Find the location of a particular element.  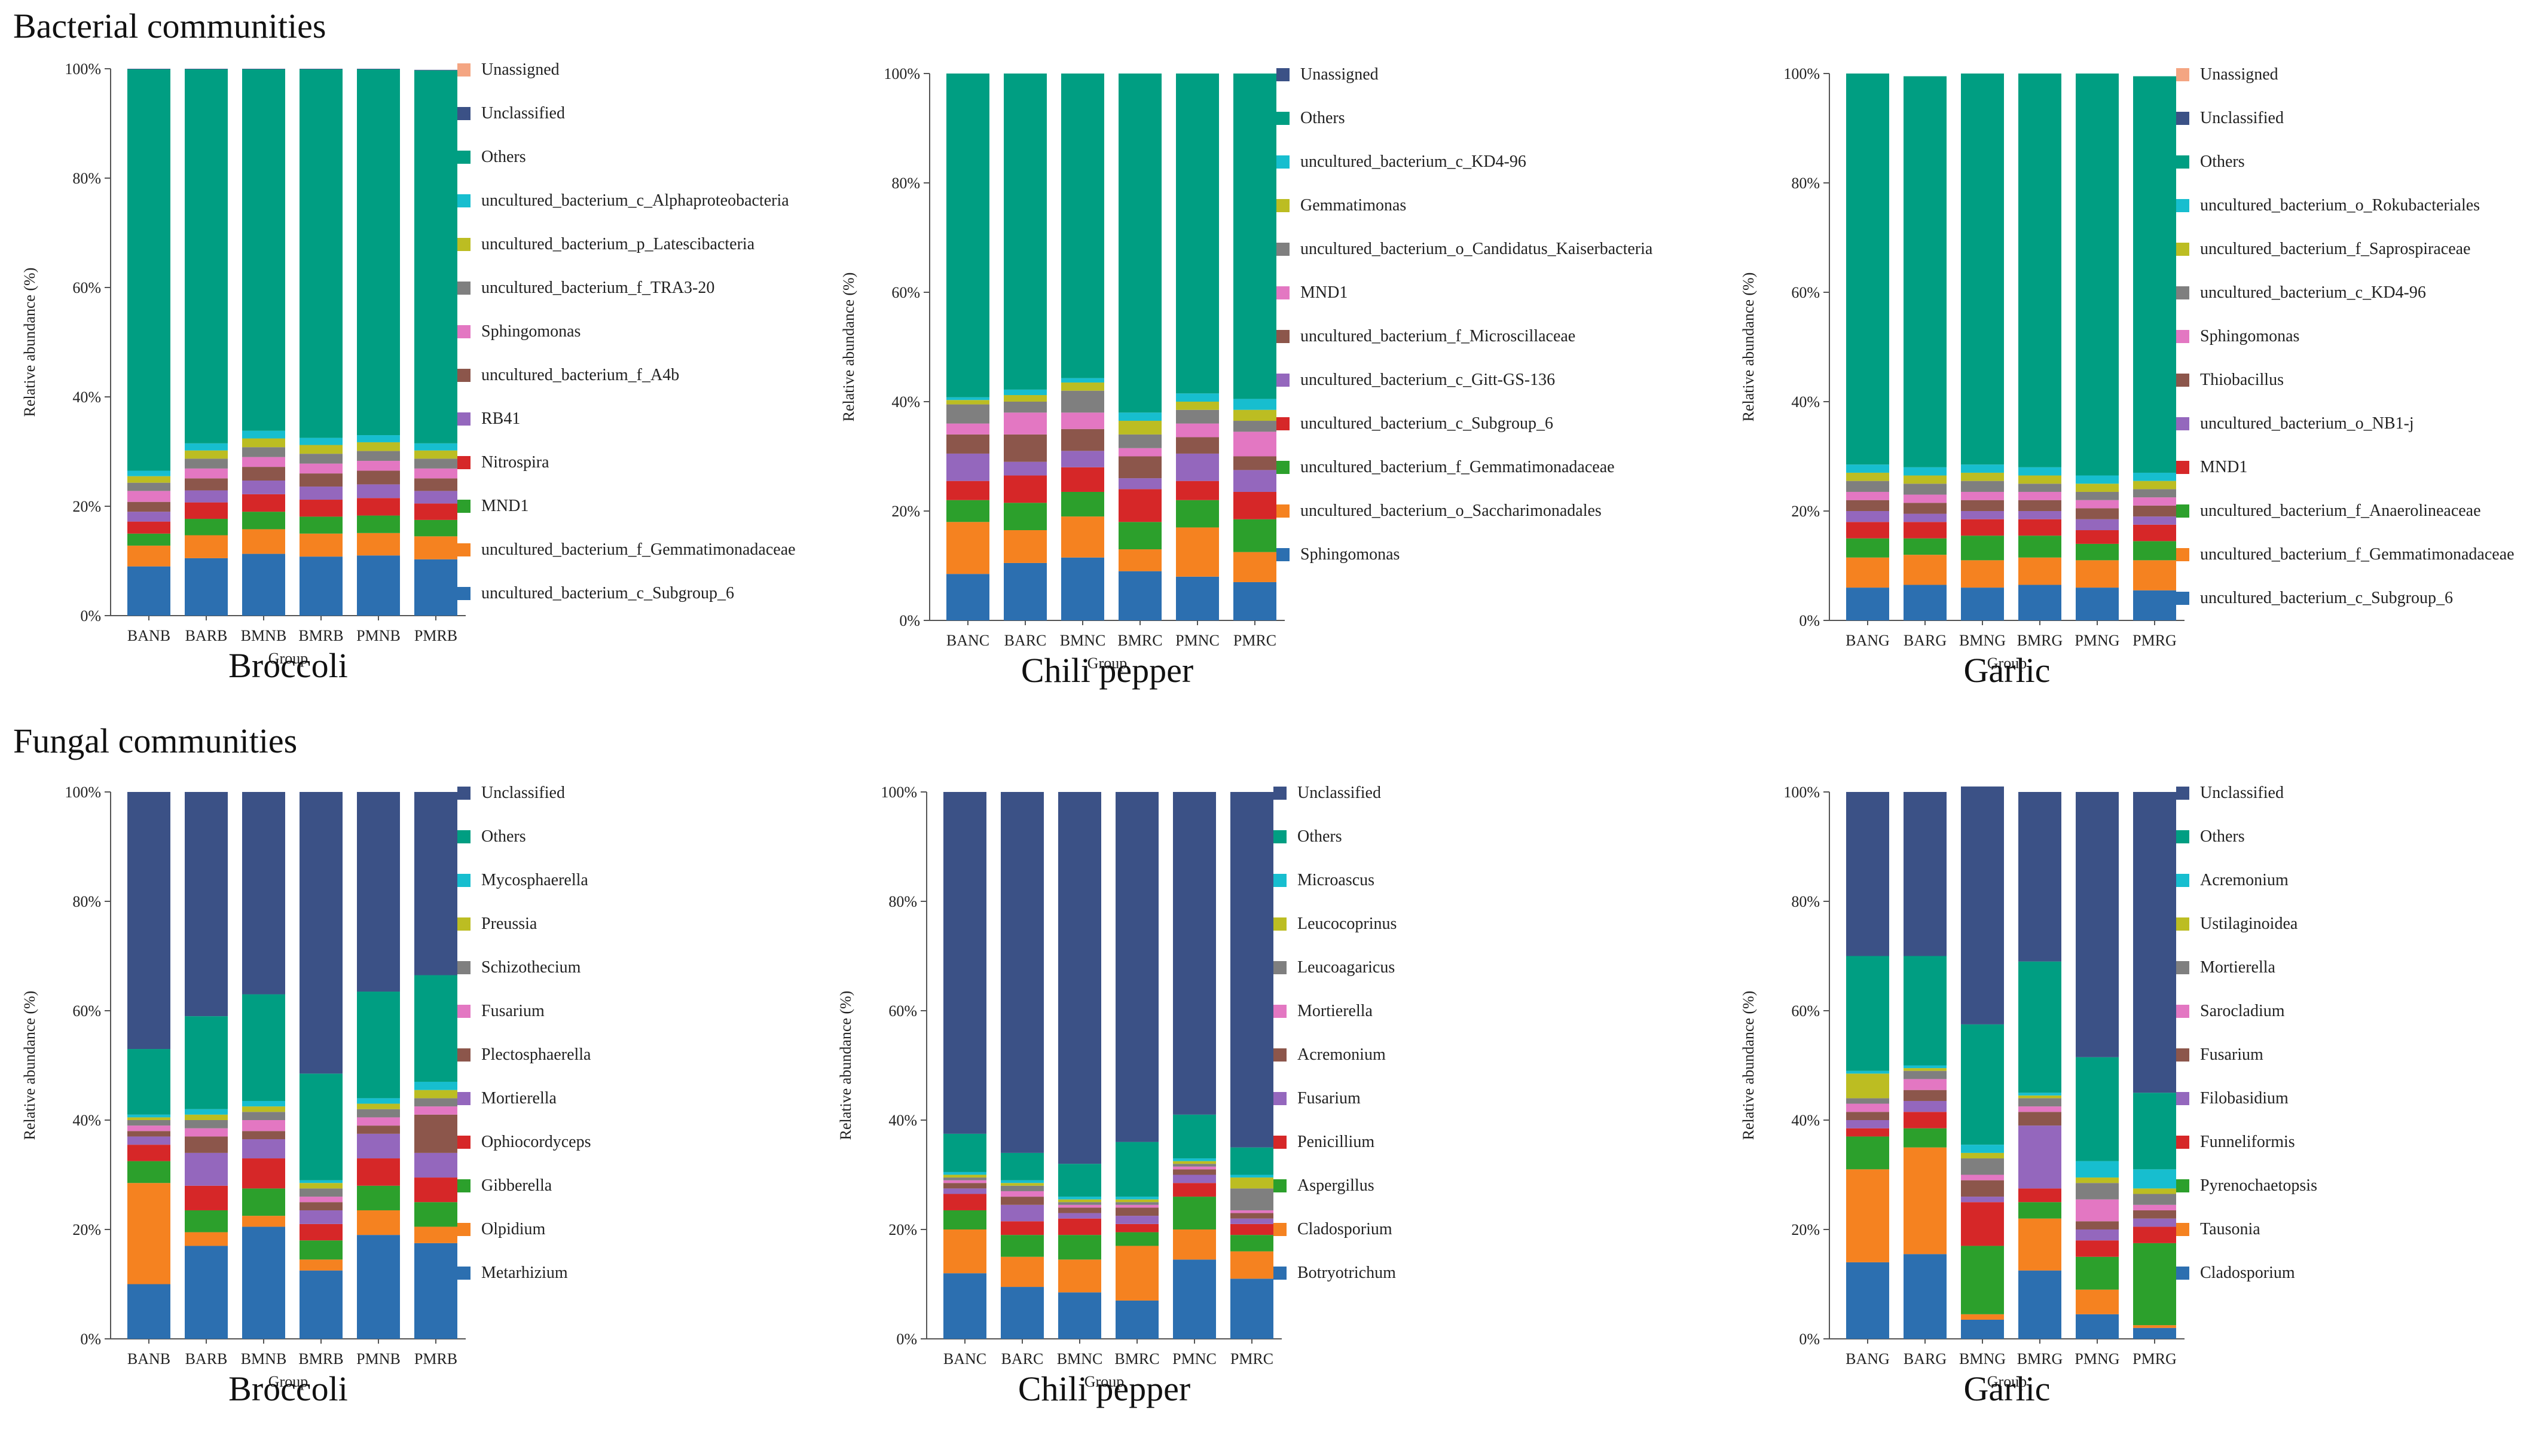

bar-segment-pmnc-mortierella is located at coordinates (1194, 1168).